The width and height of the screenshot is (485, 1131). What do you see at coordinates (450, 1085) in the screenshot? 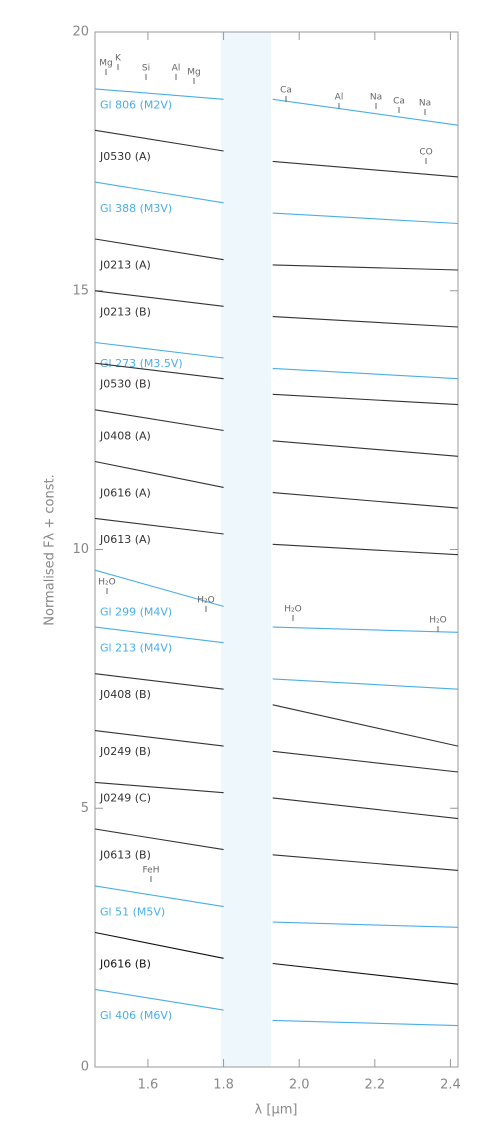
I see `x-tick-label: 2.4` at bounding box center [450, 1085].